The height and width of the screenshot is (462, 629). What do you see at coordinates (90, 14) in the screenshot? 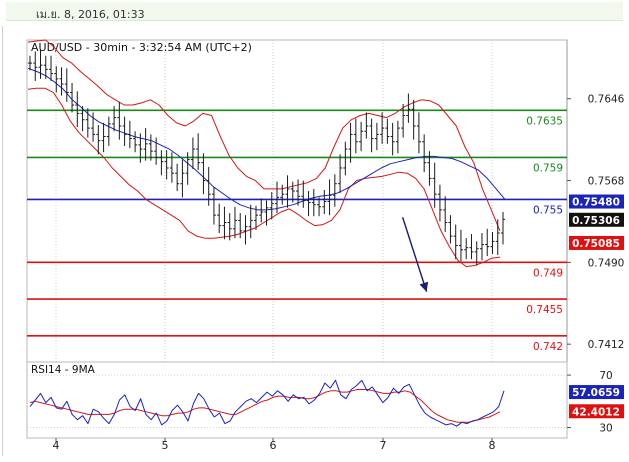
I see `chart-date: เม.ย. 8, 2016, 01:33` at bounding box center [90, 14].